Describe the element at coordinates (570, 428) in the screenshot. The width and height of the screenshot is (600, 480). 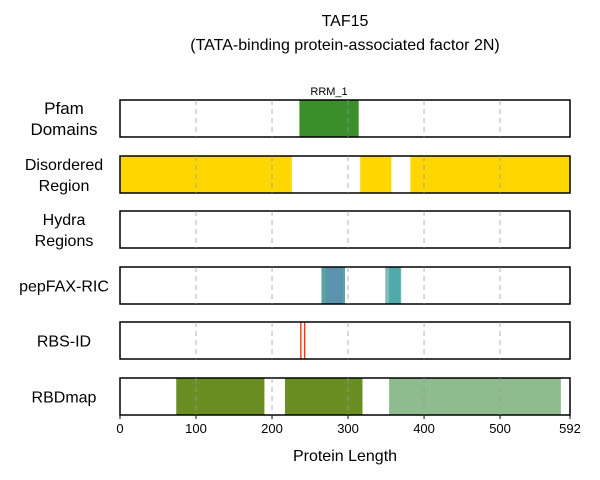
I see `x-tick-label: 592` at that location.